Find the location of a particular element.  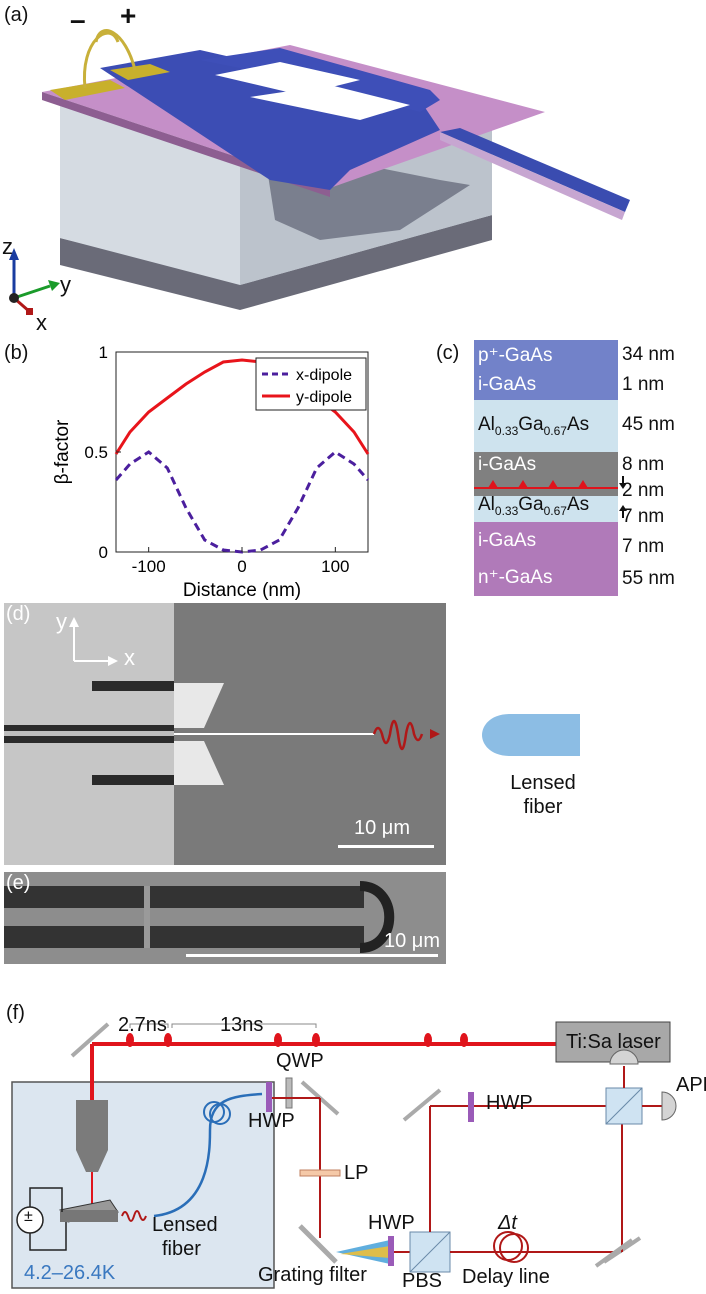

sem-axis-y: y is located at coordinates (61, 621).